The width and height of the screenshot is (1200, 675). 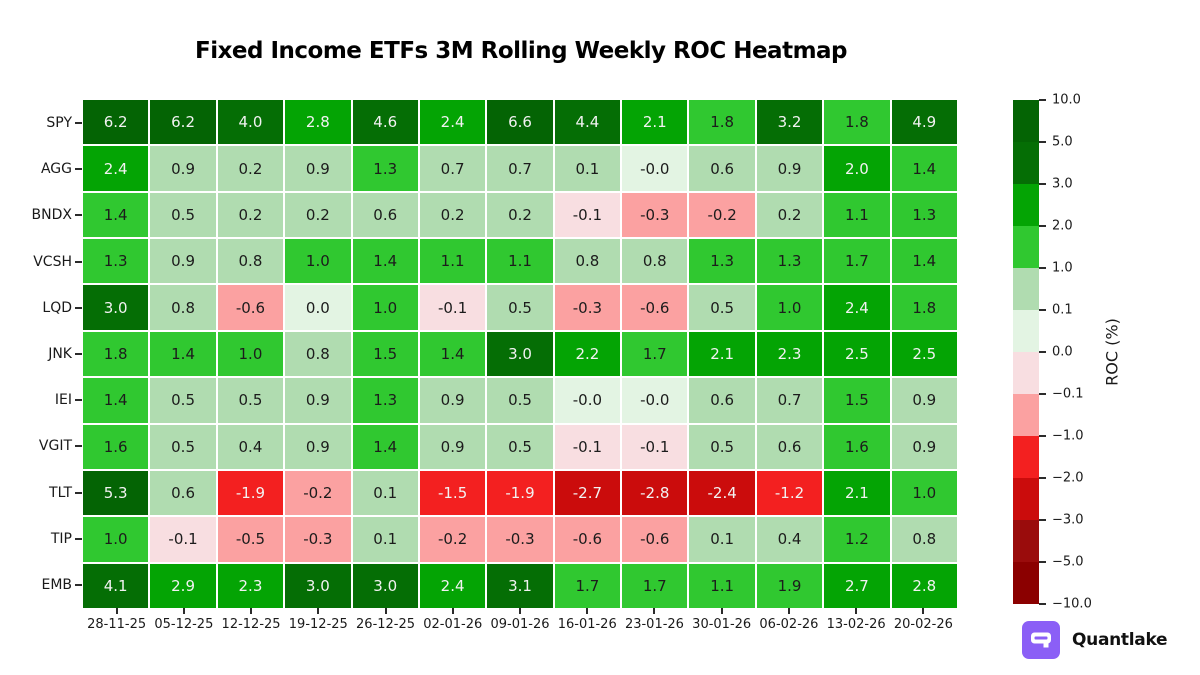 I want to click on x-tick-label: 30-01-26, so click(x=722, y=624).